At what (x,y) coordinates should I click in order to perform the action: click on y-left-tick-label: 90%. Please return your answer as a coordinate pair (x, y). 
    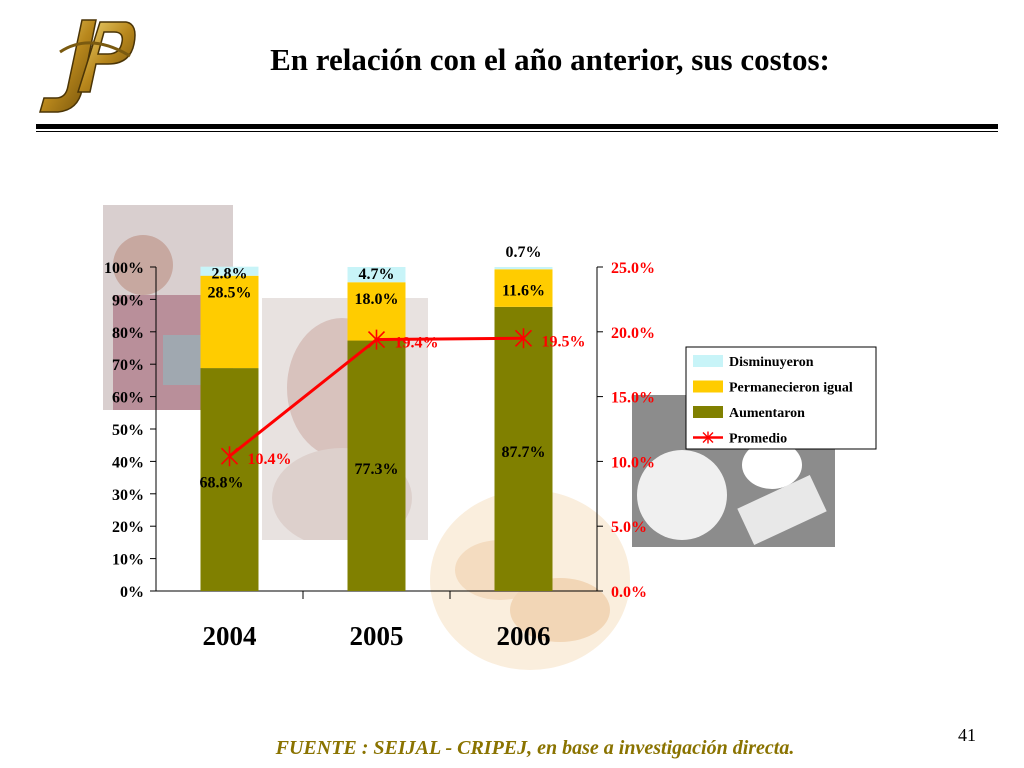
    Looking at the image, I should click on (128, 300).